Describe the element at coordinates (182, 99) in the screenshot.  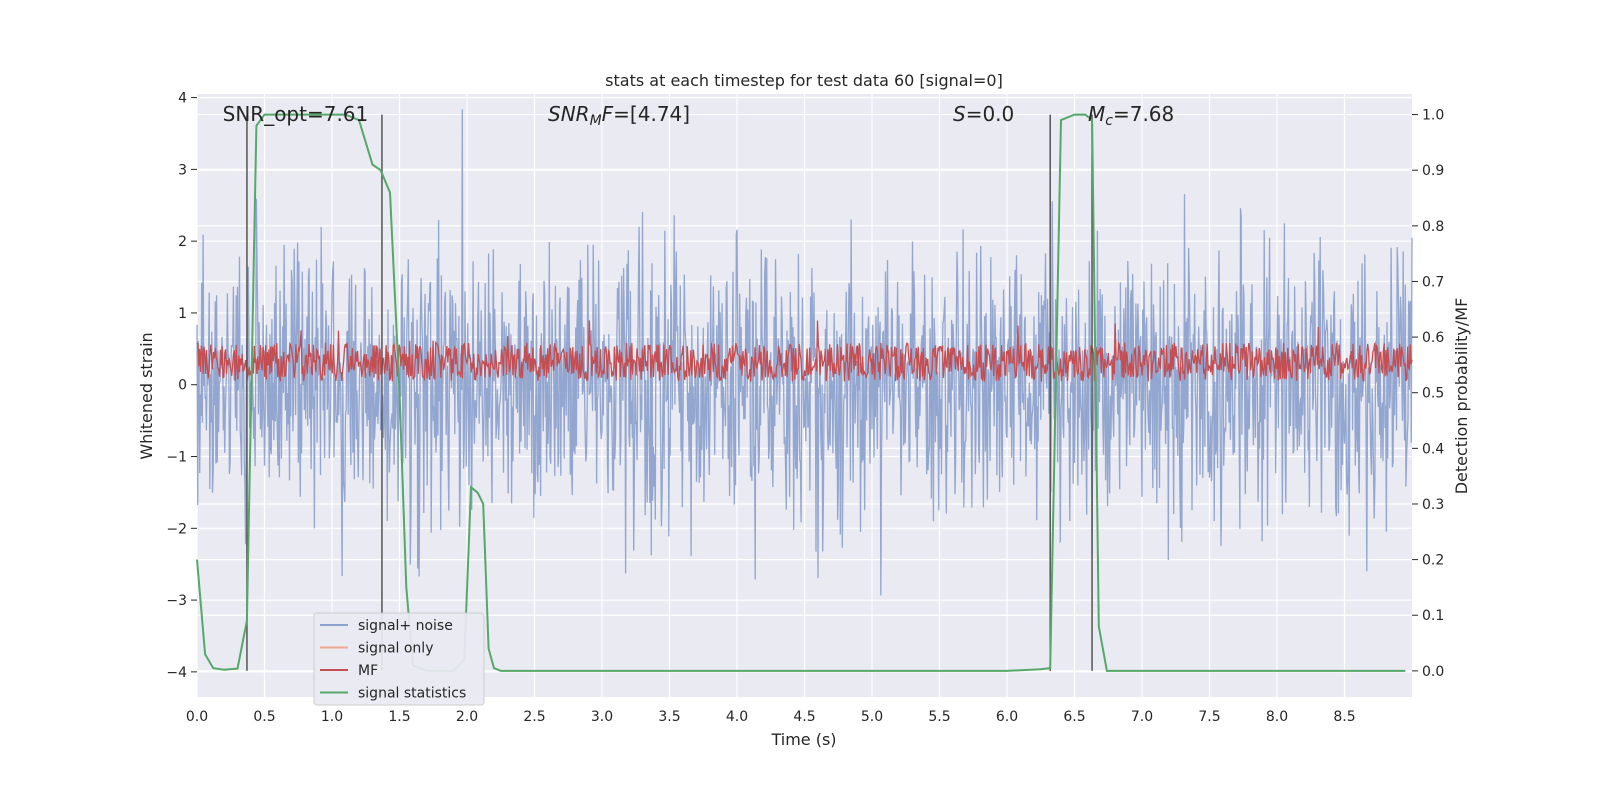
I see `y-tick-label-left: 4` at that location.